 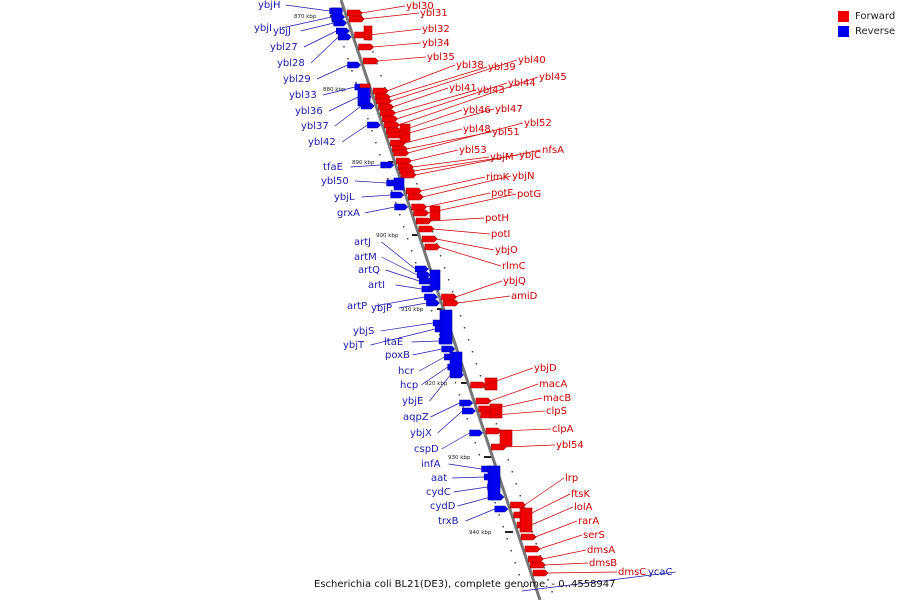 I want to click on reverse-gene-label: ybjP, so click(x=381, y=308).